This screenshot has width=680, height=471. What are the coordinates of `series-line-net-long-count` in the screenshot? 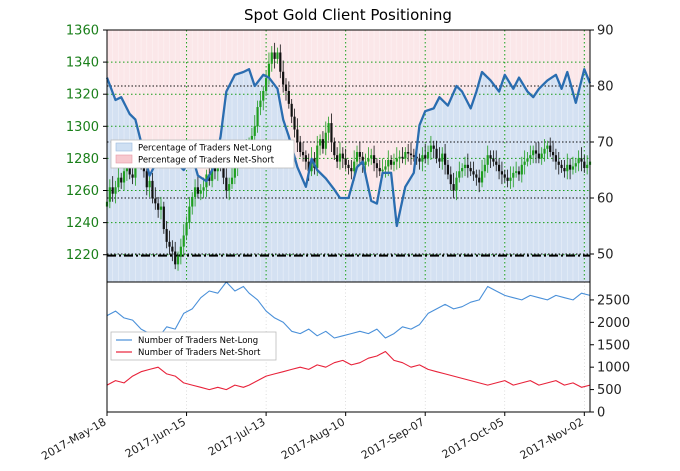 It's located at (348, 310).